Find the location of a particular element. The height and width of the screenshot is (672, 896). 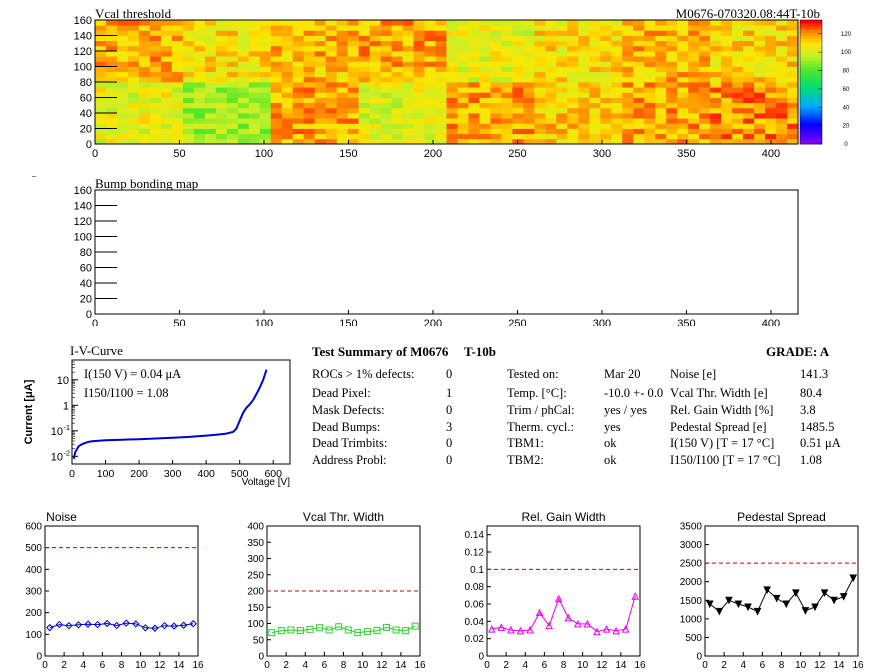

summary-title: Test Summary of M0676 is located at coordinates (380, 351).